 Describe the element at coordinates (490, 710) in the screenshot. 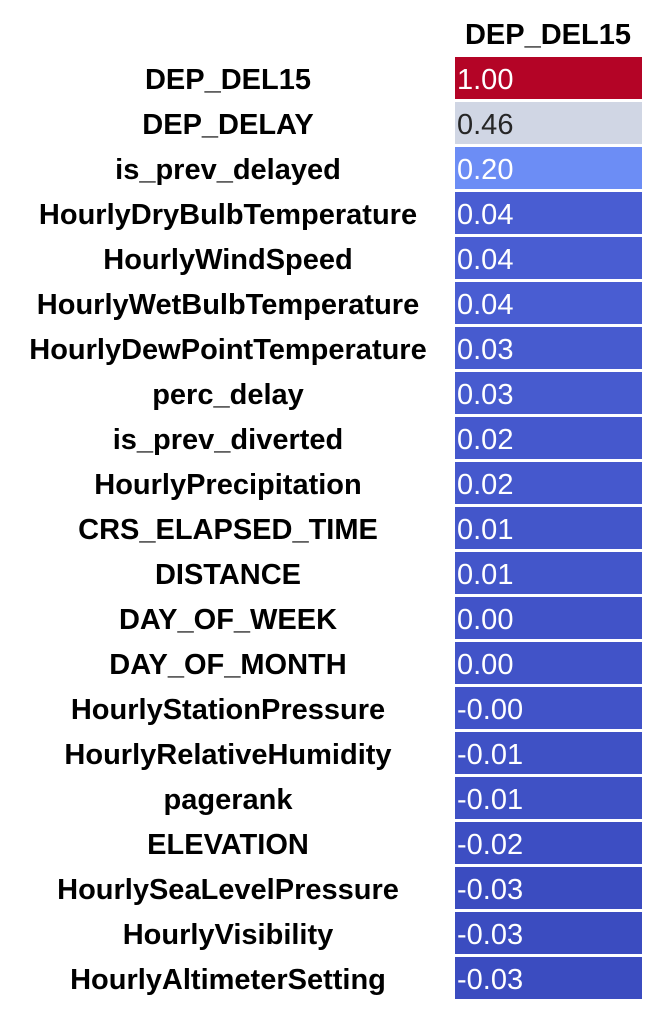

I see `cell-value-label: -0.00` at that location.